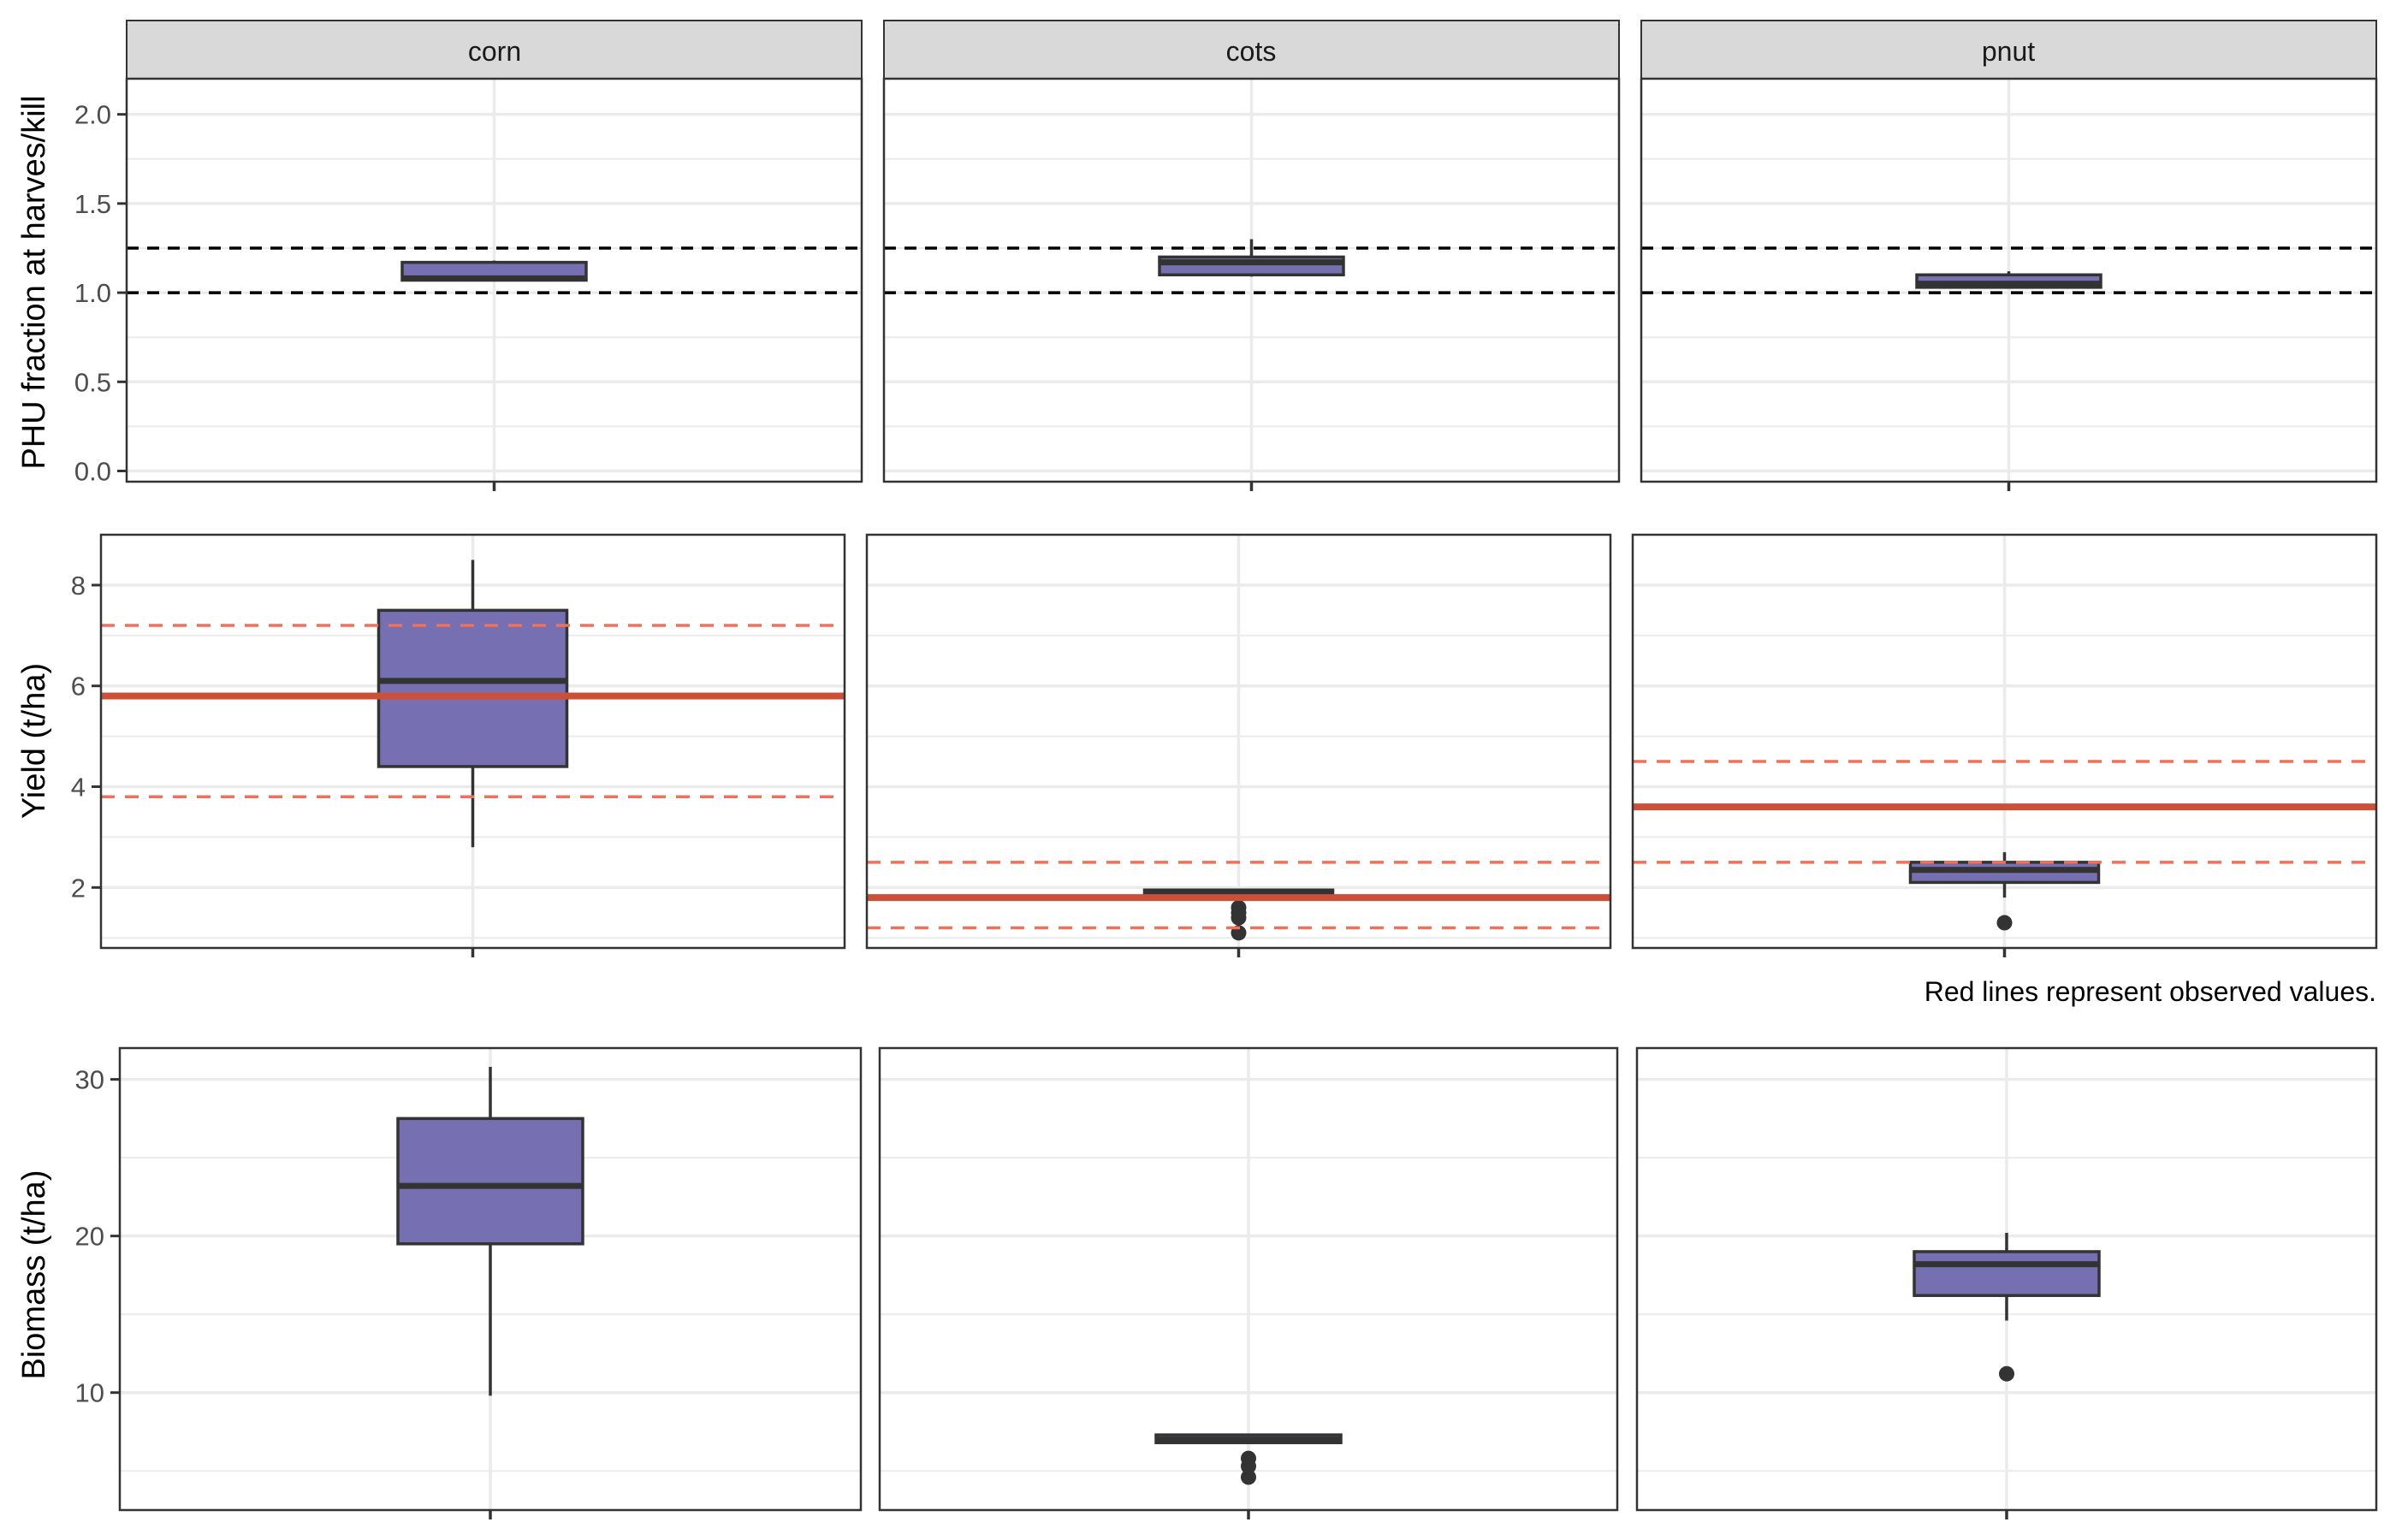  I want to click on y-tick-label-biomass-2: 30, so click(89, 1080).